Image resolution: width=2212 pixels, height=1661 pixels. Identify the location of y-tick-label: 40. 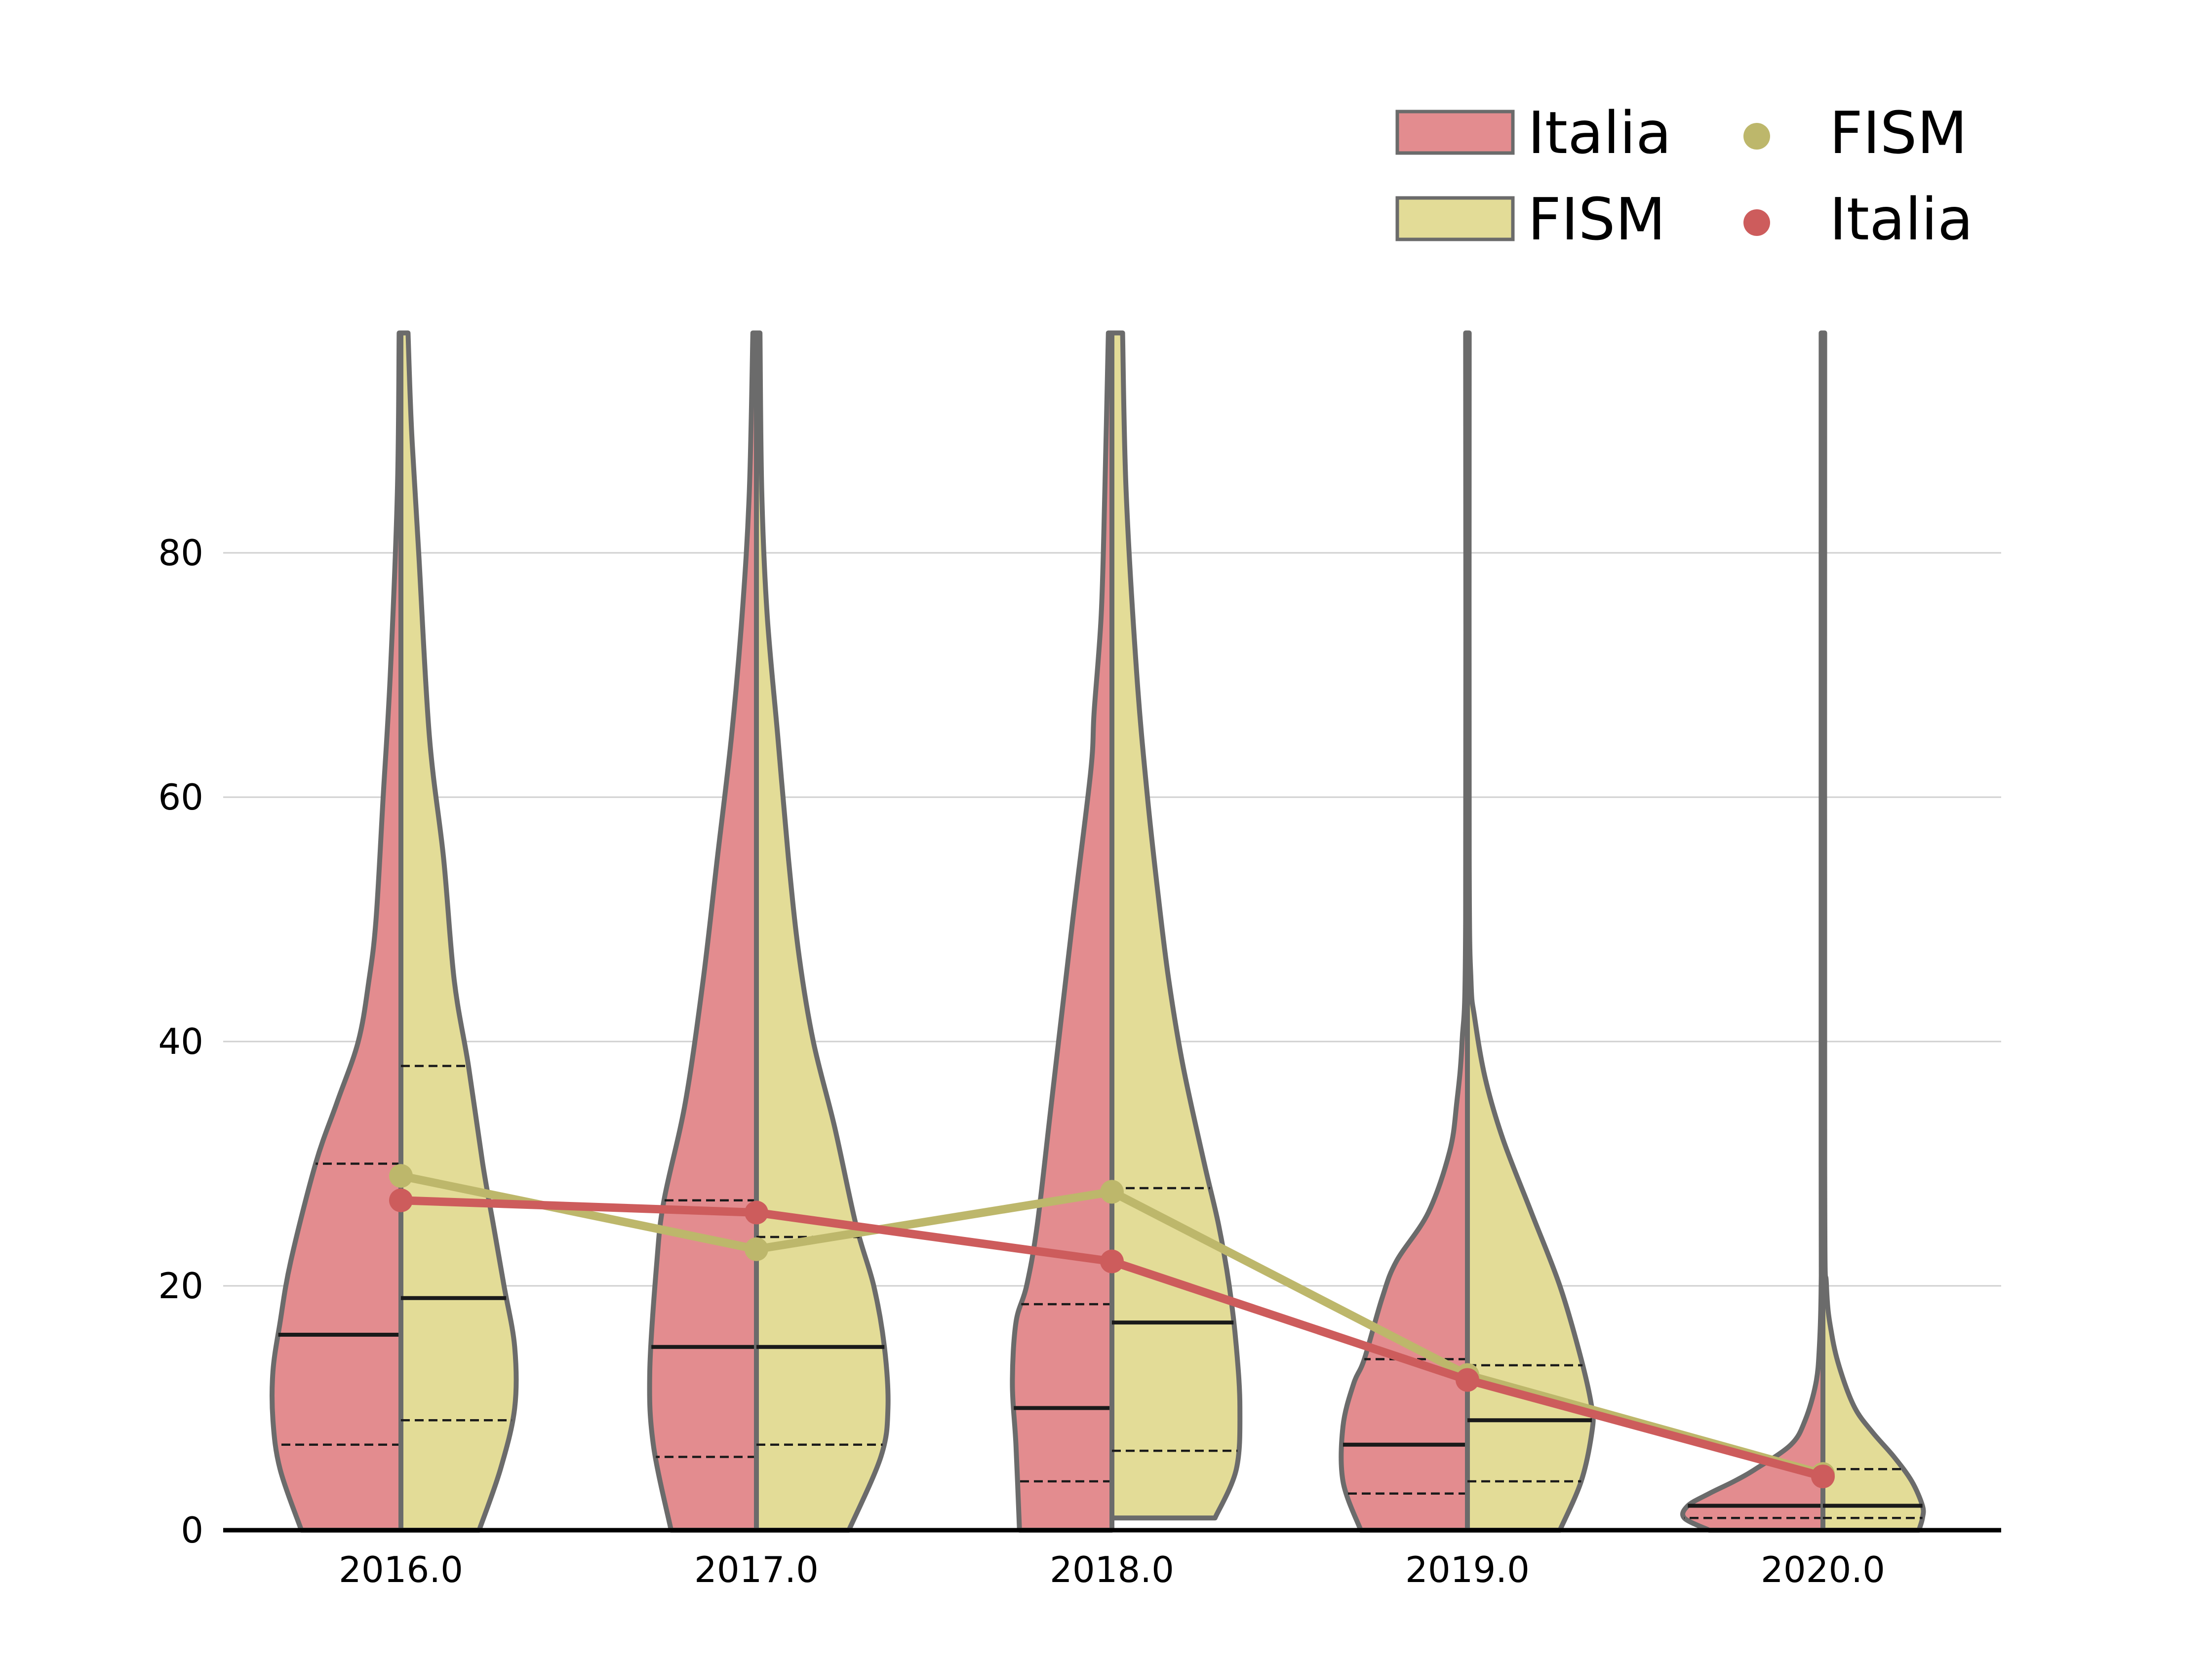
(181, 1041).